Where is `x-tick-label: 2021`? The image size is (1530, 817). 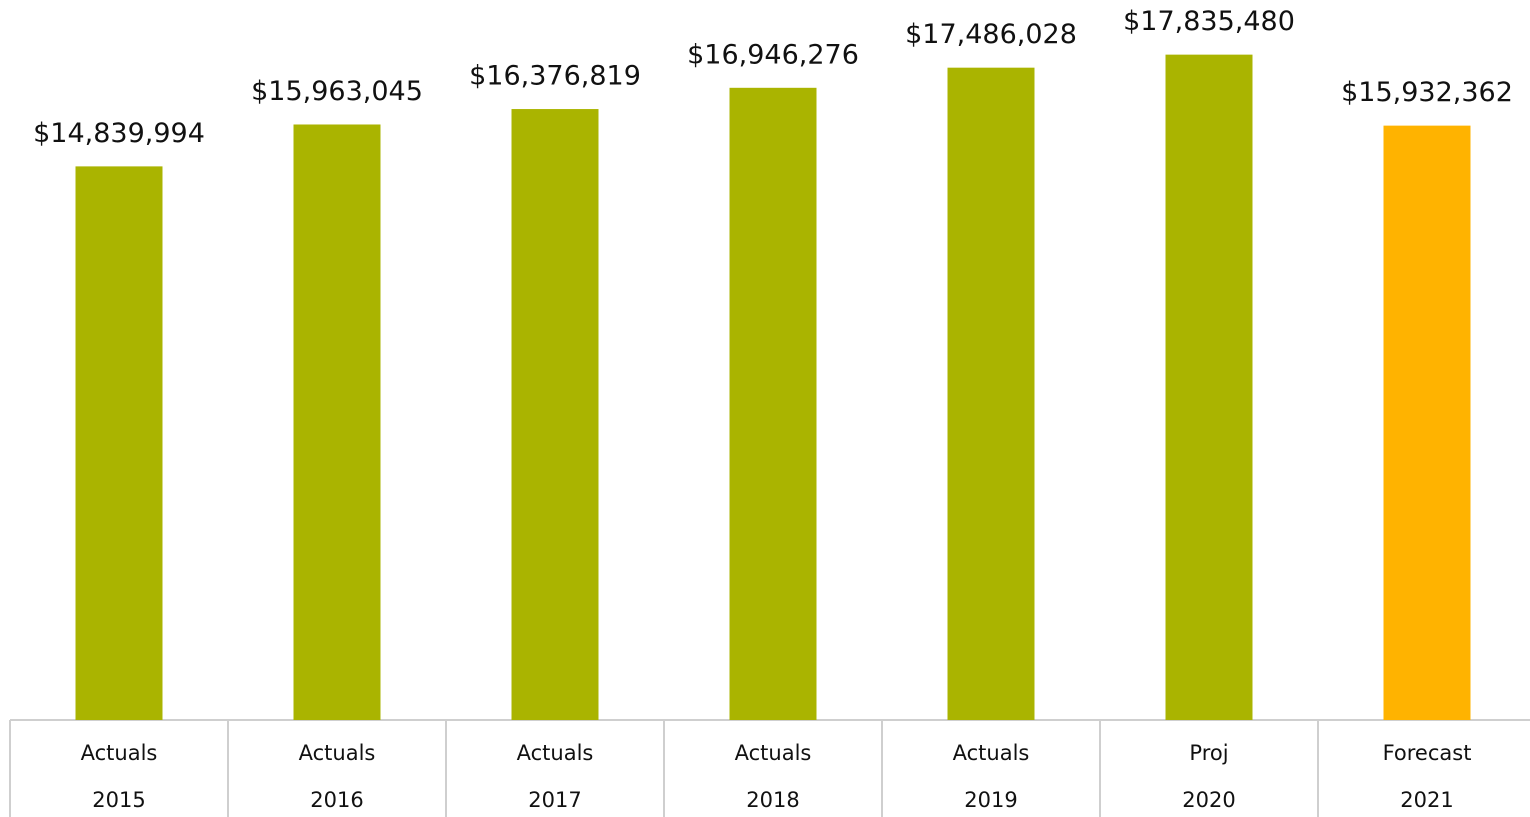 x-tick-label: 2021 is located at coordinates (1426, 800).